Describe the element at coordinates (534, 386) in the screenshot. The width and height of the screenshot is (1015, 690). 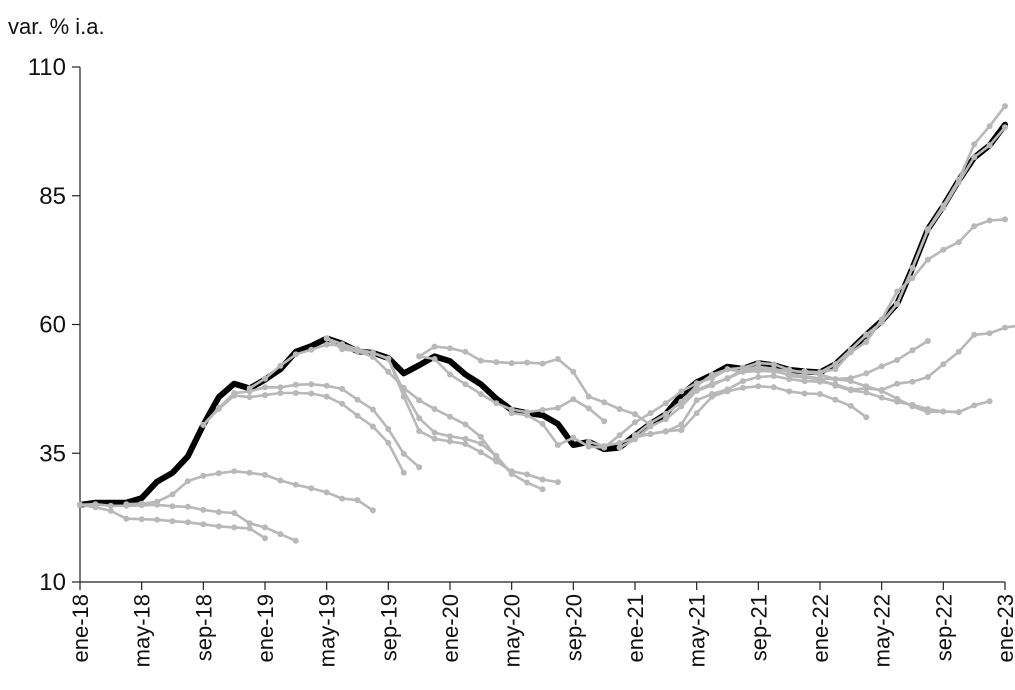
I see `expectation-series-10-line` at that location.